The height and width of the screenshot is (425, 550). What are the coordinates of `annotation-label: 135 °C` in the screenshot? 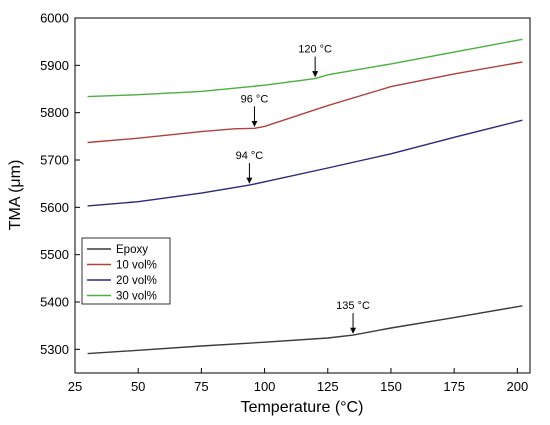 It's located at (353, 306).